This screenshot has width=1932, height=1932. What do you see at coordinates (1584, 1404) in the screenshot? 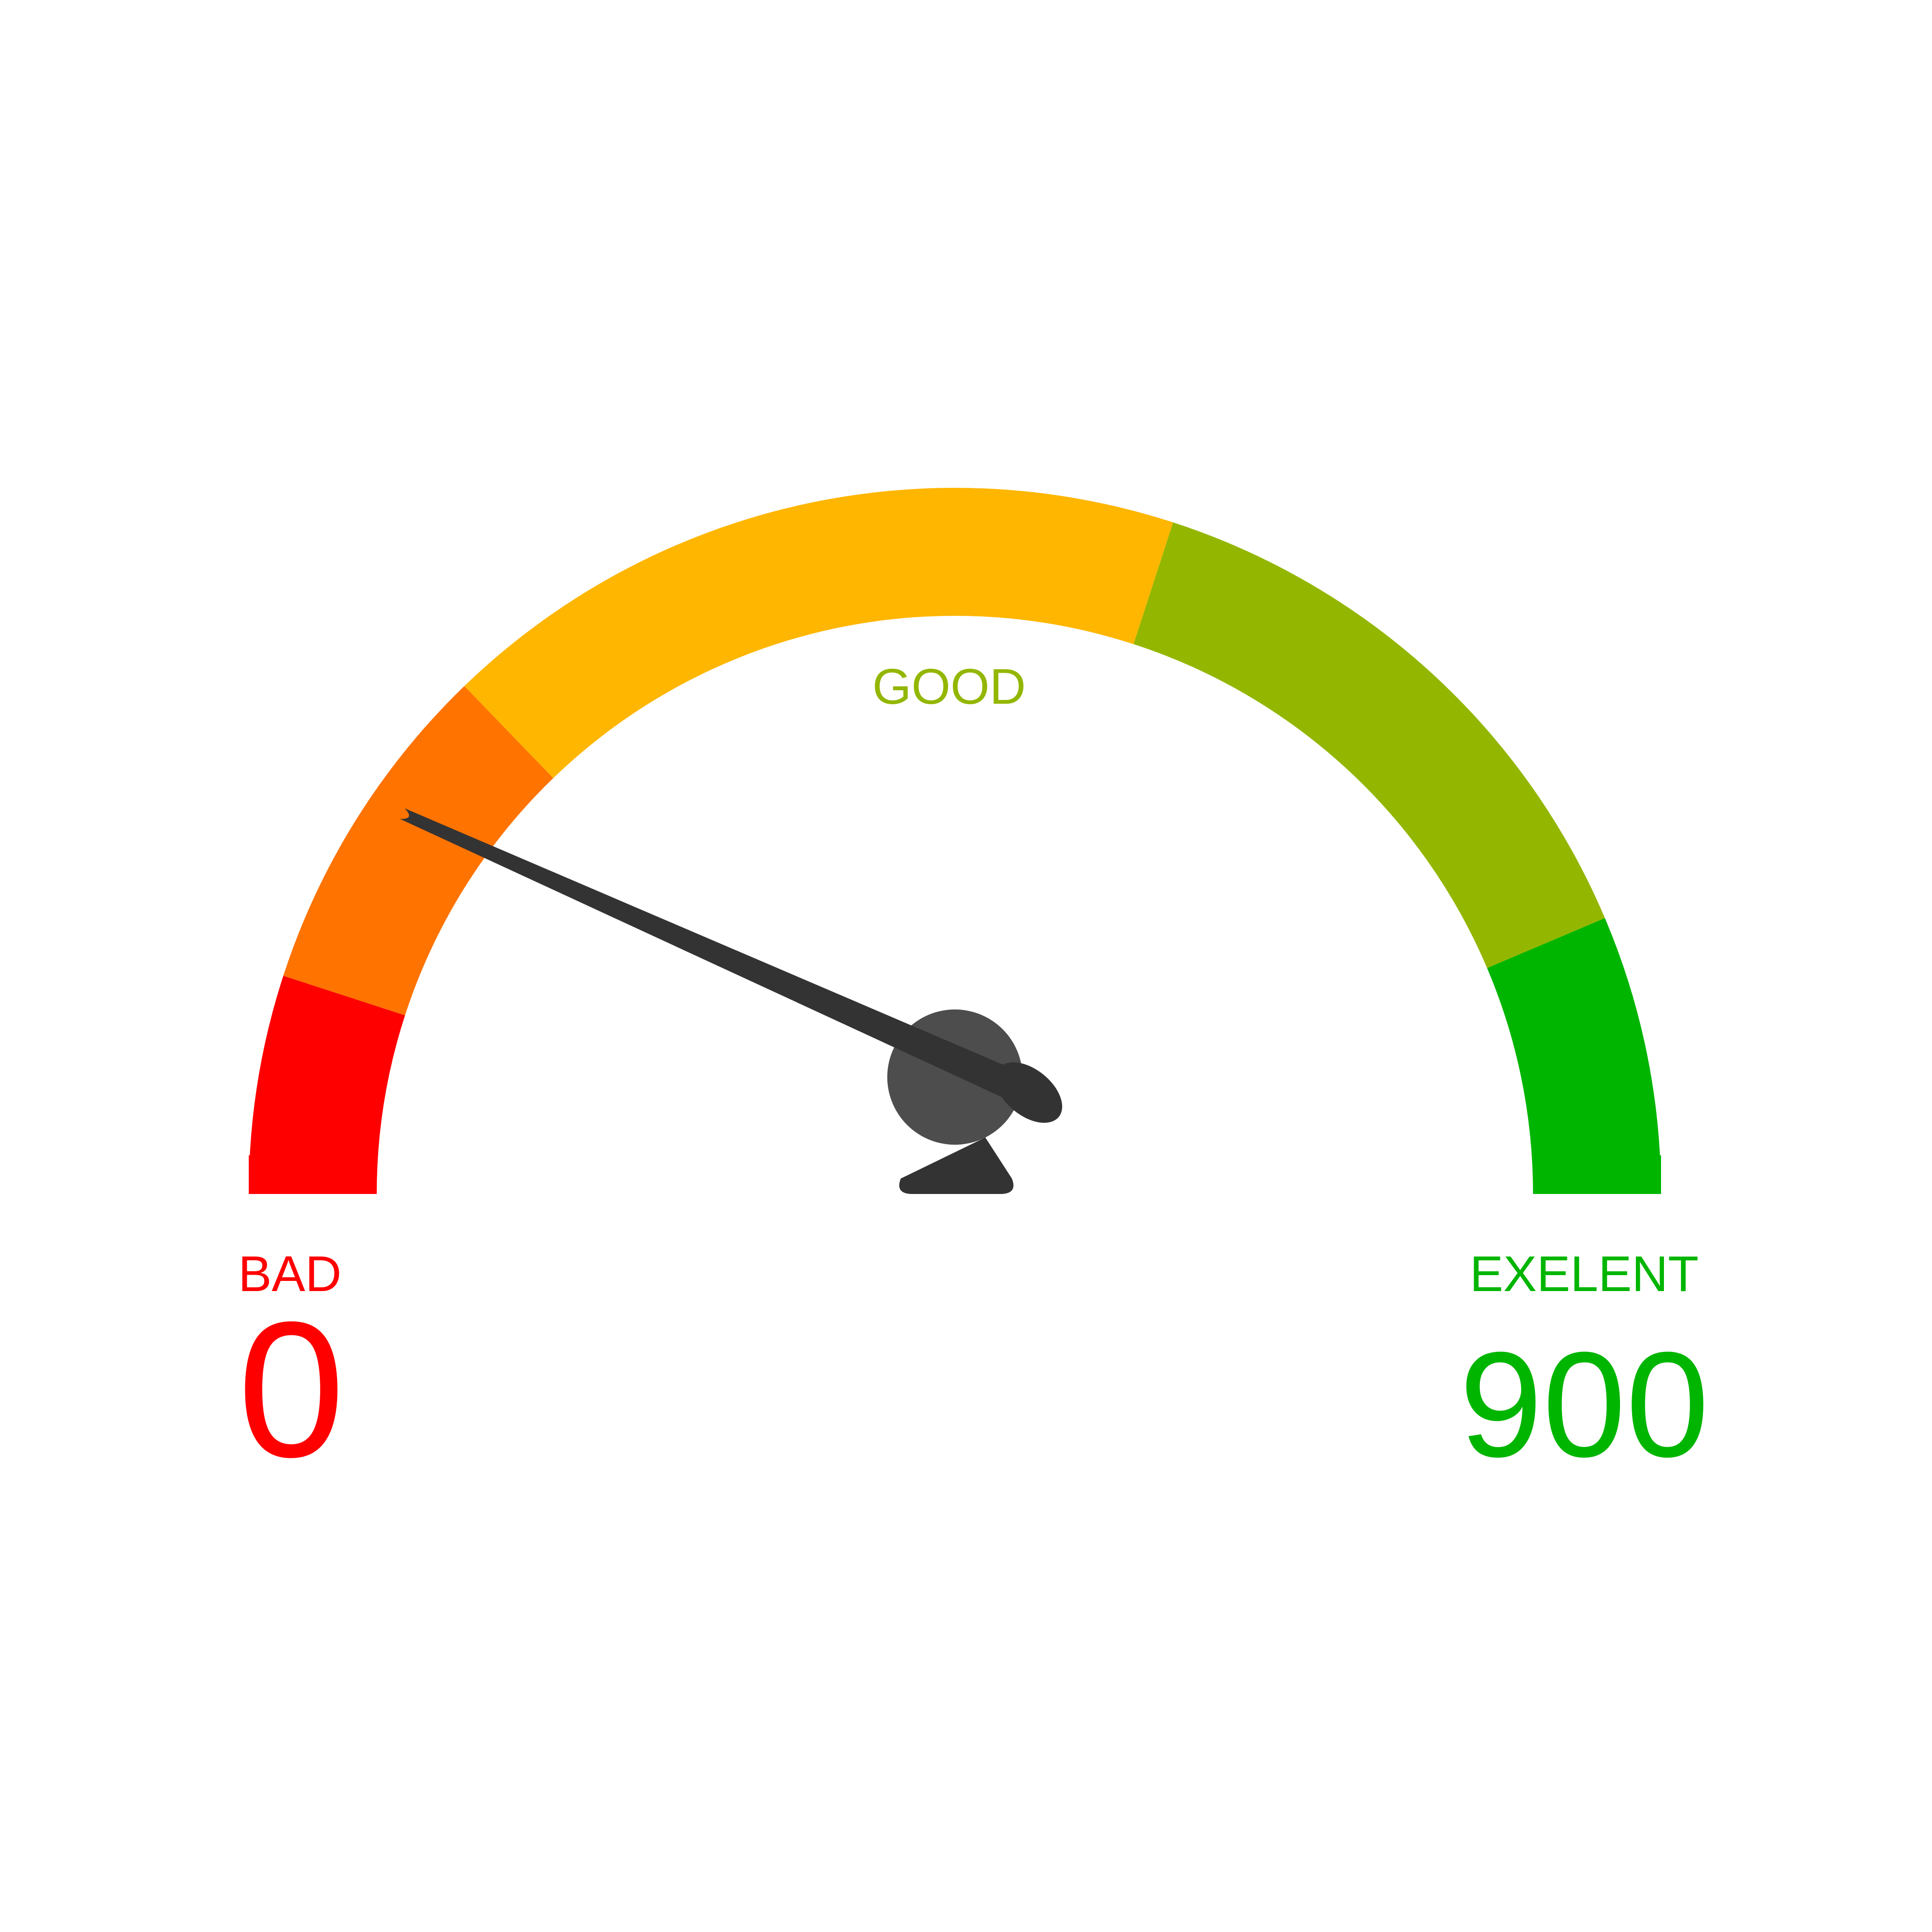
I see `value-max: 900` at bounding box center [1584, 1404].